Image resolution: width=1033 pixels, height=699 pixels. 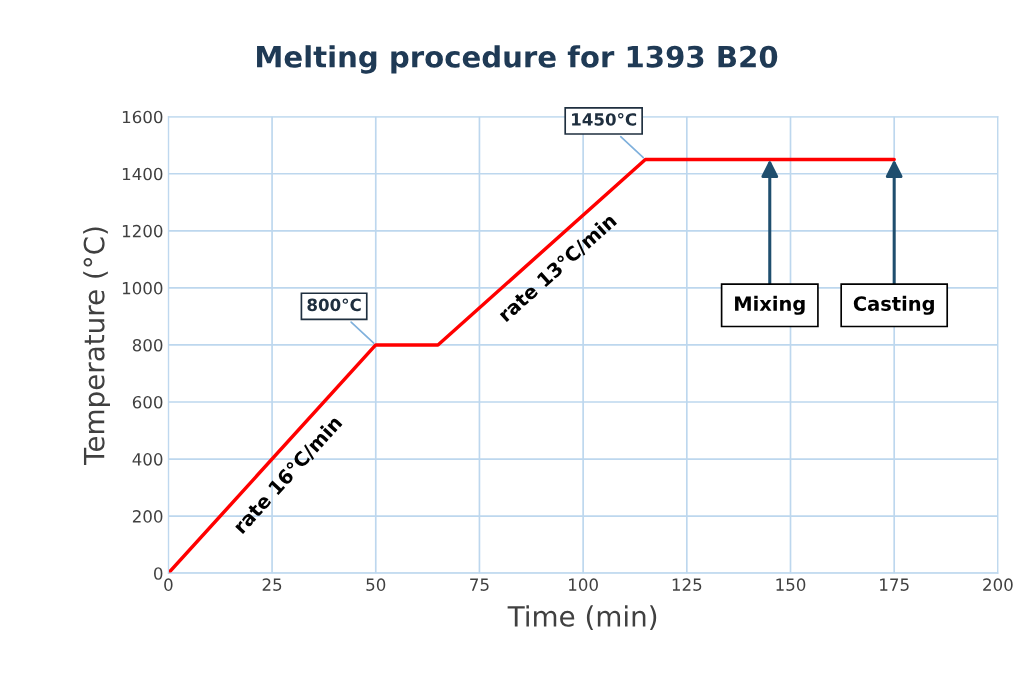 What do you see at coordinates (142, 174) in the screenshot?
I see `y-tick-label: 1400` at bounding box center [142, 174].